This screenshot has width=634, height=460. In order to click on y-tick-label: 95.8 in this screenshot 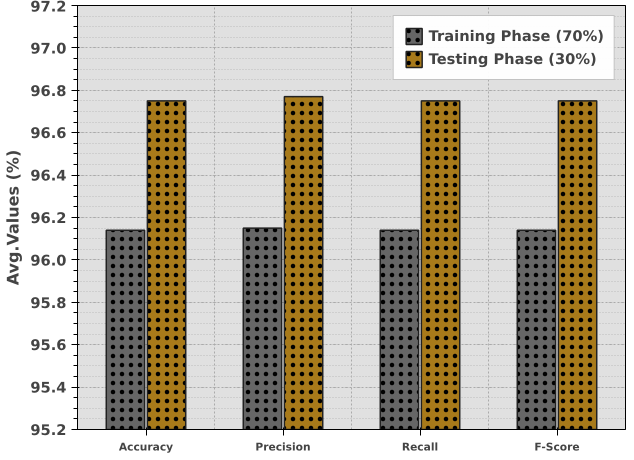, I will do `click(48, 303)`.